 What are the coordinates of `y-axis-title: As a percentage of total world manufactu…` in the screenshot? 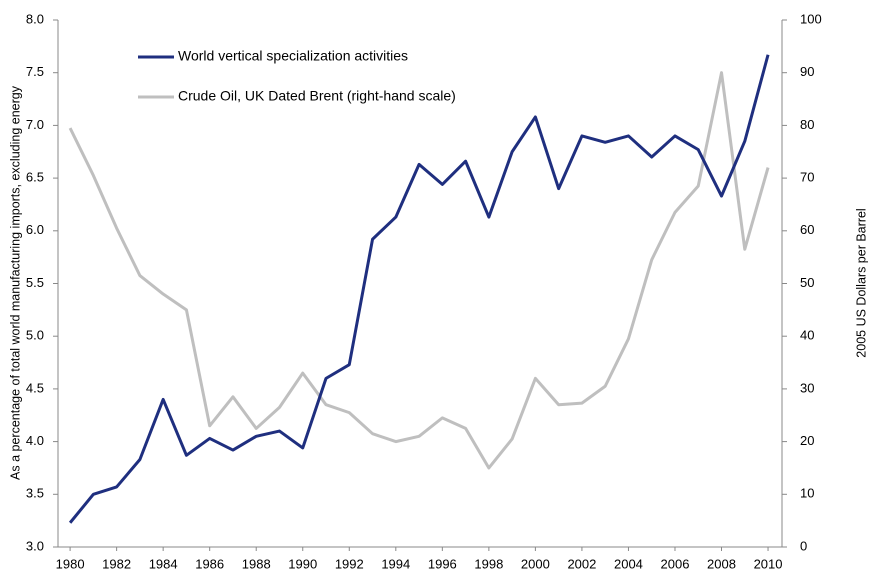 It's located at (15, 282).